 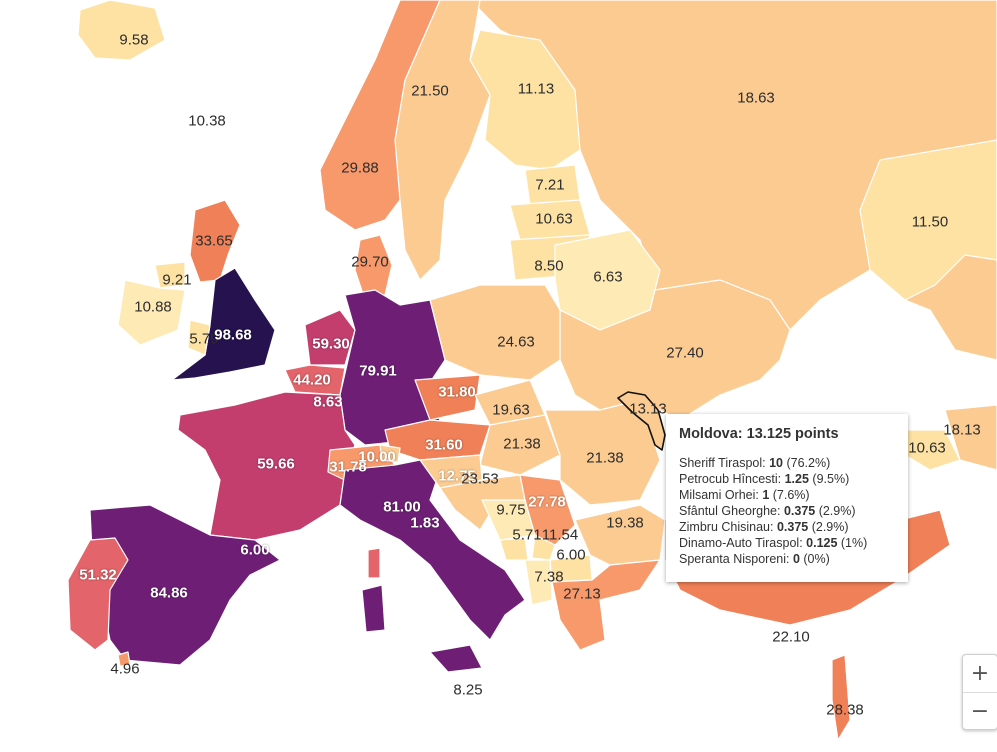 What do you see at coordinates (315, 380) in the screenshot?
I see `country-belgium` at bounding box center [315, 380].